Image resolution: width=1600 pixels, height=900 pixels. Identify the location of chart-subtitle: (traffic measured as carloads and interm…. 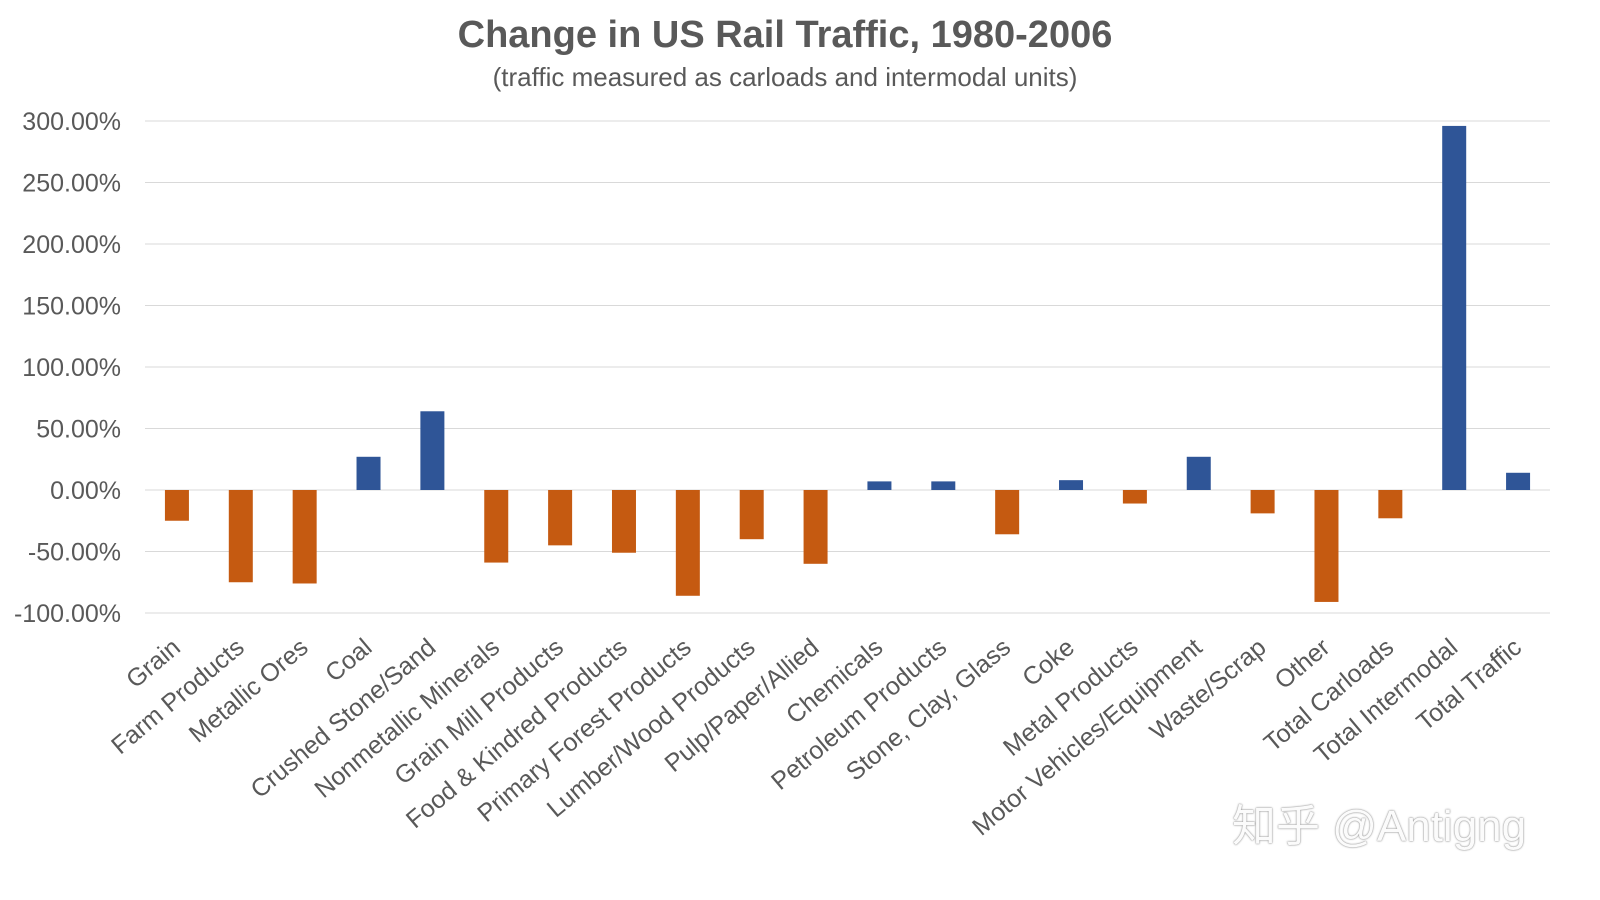
(785, 77).